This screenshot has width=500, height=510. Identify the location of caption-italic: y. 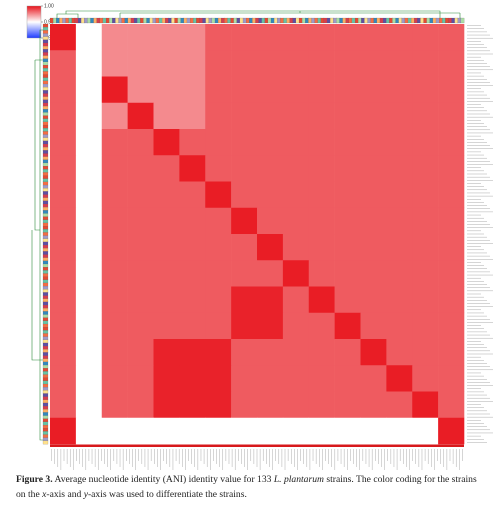
(85, 494).